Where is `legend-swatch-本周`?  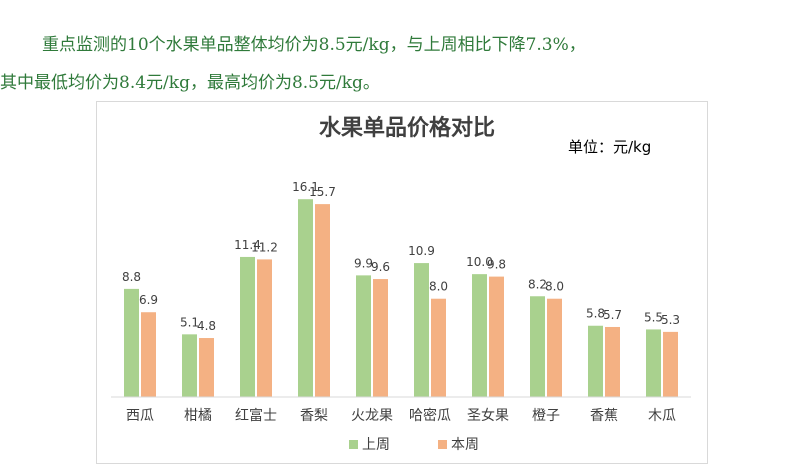 legend-swatch-本周 is located at coordinates (442, 444).